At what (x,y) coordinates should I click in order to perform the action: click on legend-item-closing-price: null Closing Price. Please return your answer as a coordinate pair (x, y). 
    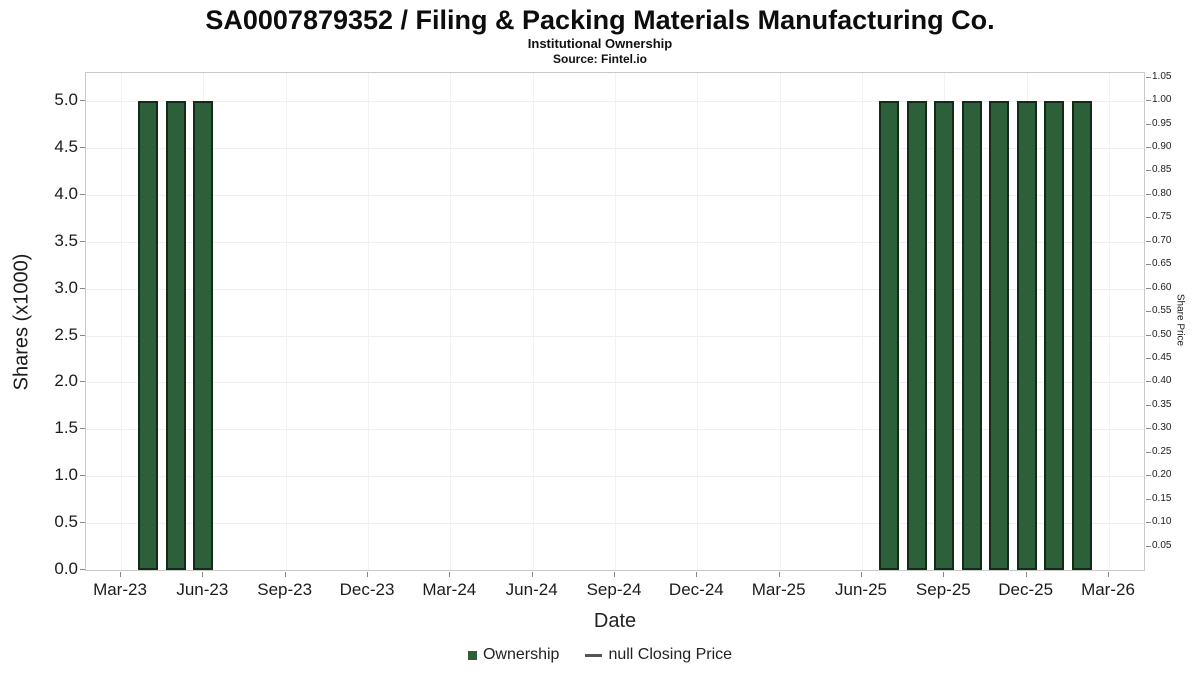
    Looking at the image, I should click on (658, 655).